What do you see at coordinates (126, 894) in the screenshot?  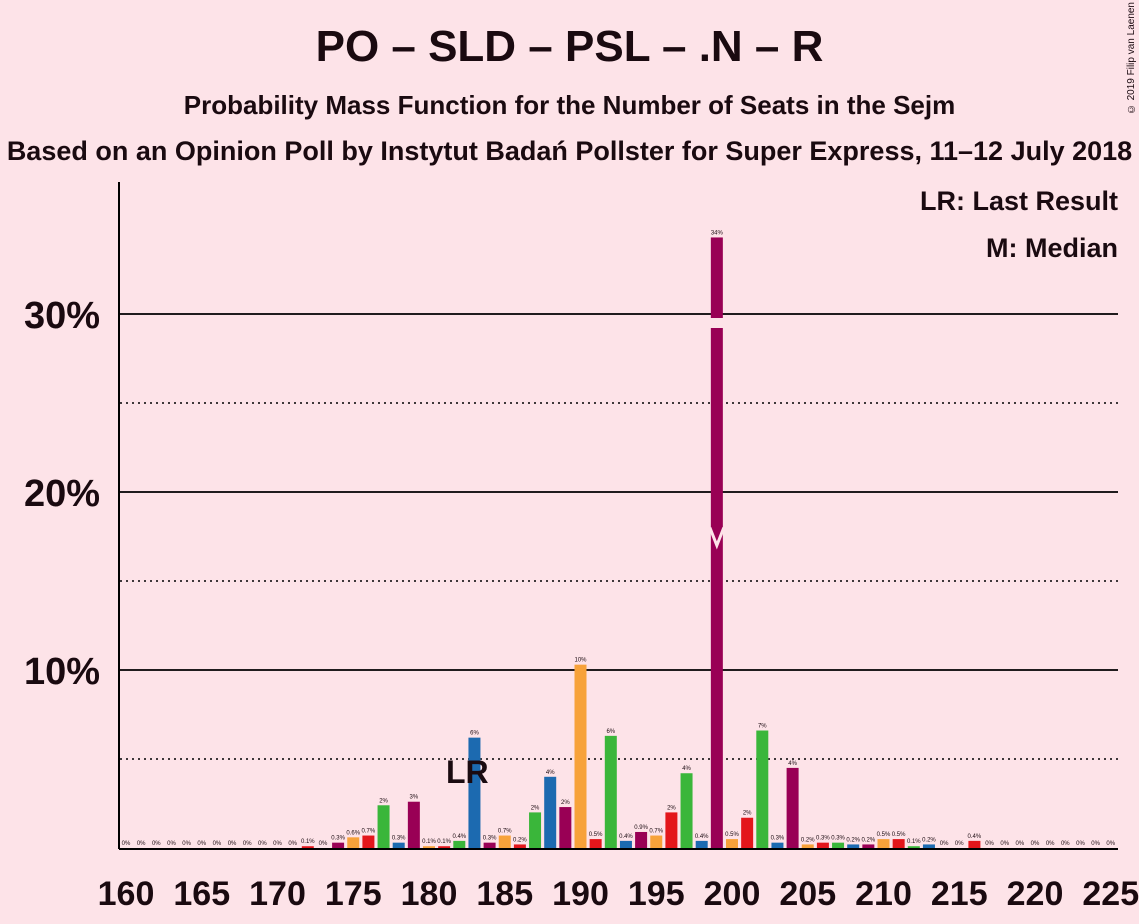 I see `x-tick-label: 160` at bounding box center [126, 894].